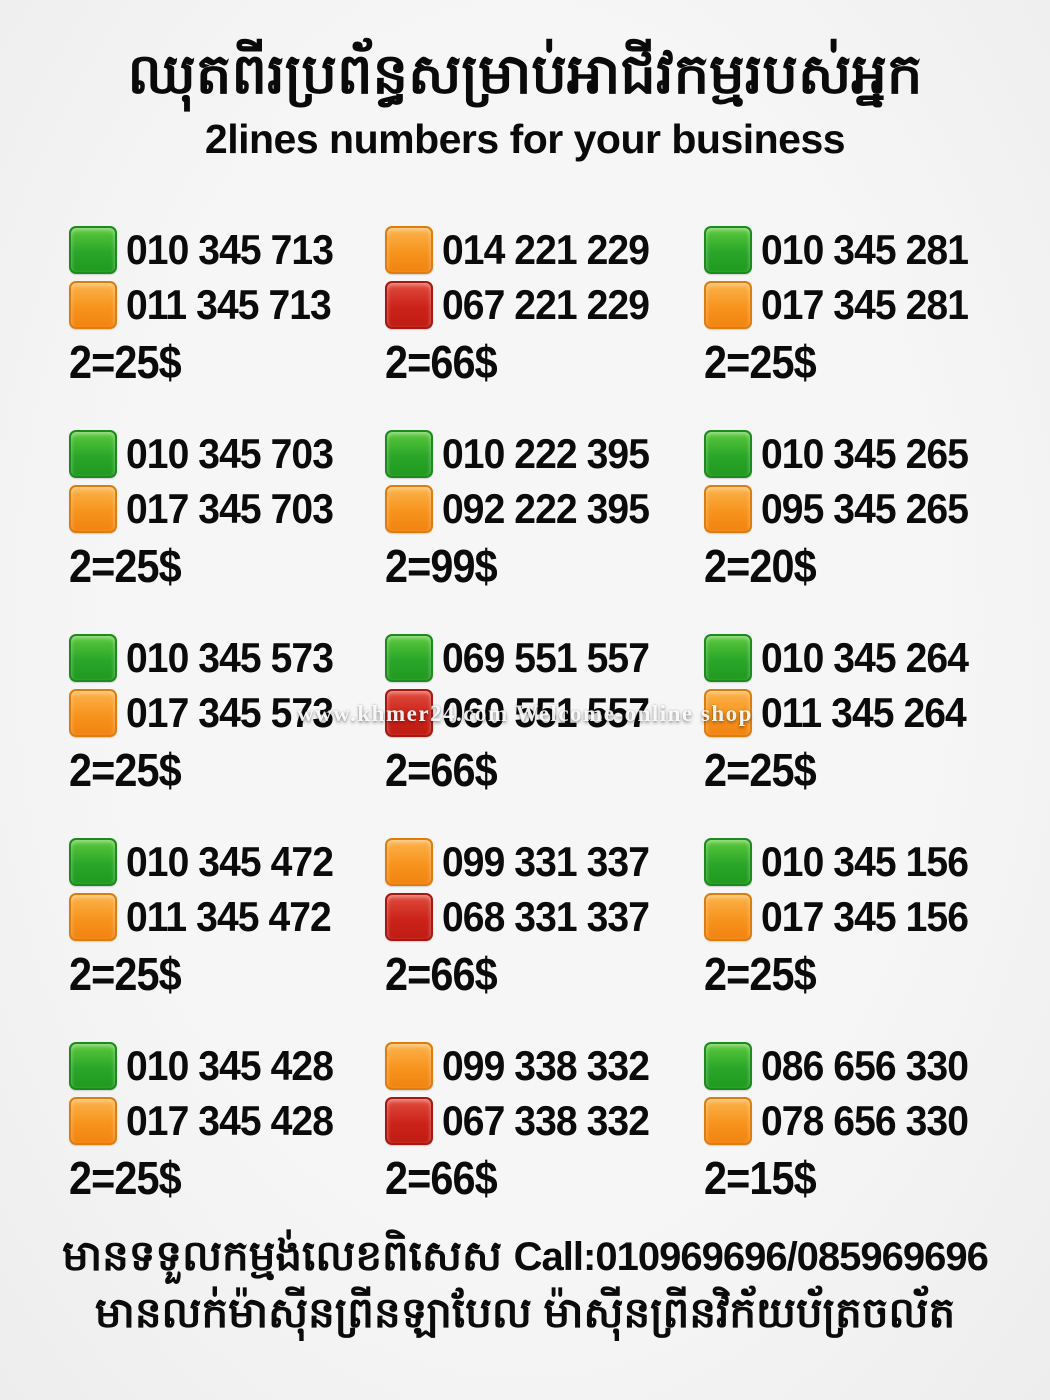 The image size is (1050, 1400). Describe the element at coordinates (865, 304) in the screenshot. I see `phone-number: 017 345 281` at that location.